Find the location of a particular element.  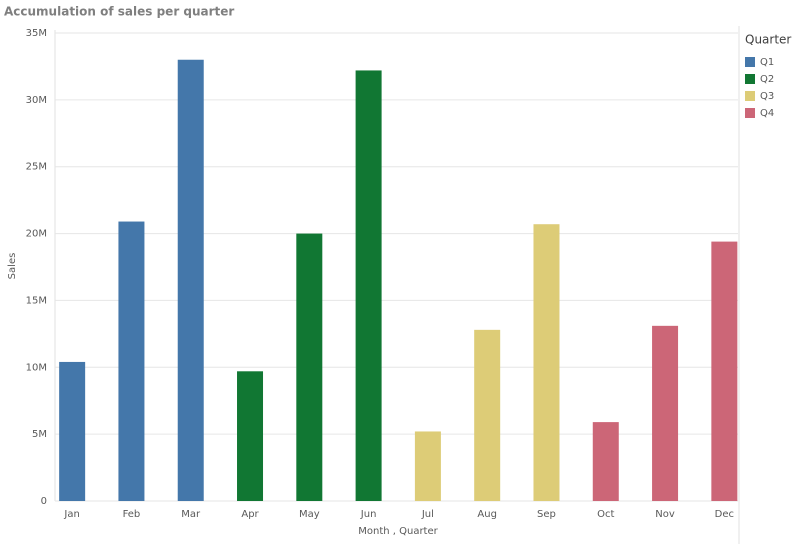

legend-label: Q4 is located at coordinates (767, 113).